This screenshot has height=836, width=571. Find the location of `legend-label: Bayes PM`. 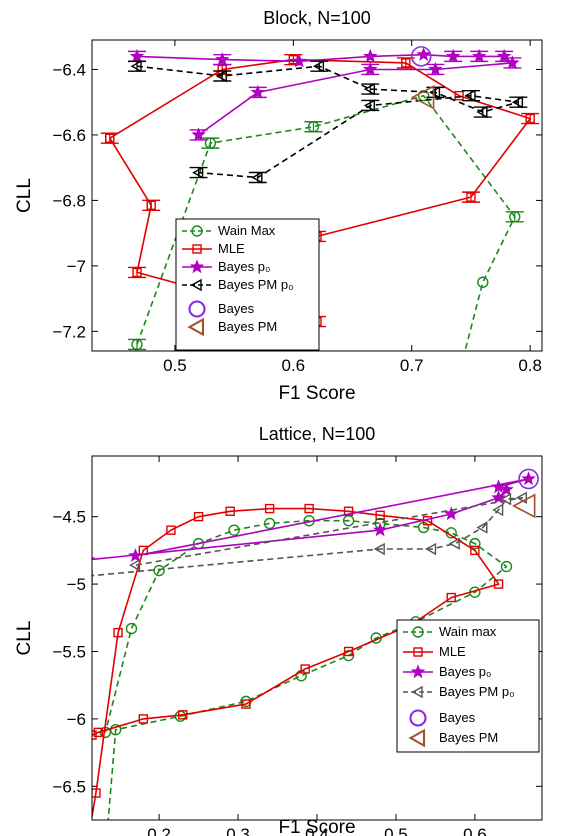

legend-label: Bayes PM is located at coordinates (468, 737).